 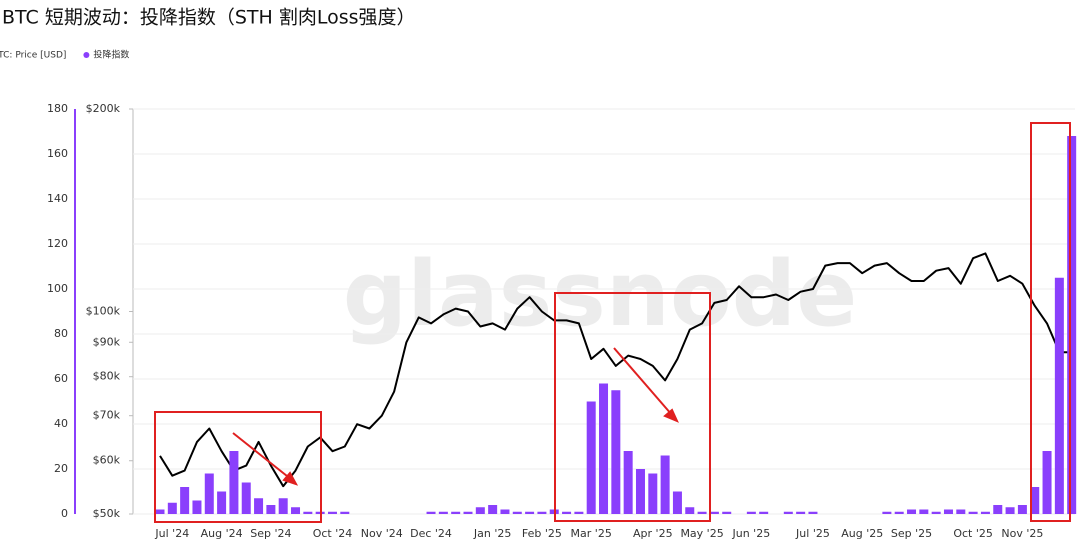 What do you see at coordinates (751, 533) in the screenshot?
I see `x-tick-label: Jun '25` at bounding box center [751, 533].